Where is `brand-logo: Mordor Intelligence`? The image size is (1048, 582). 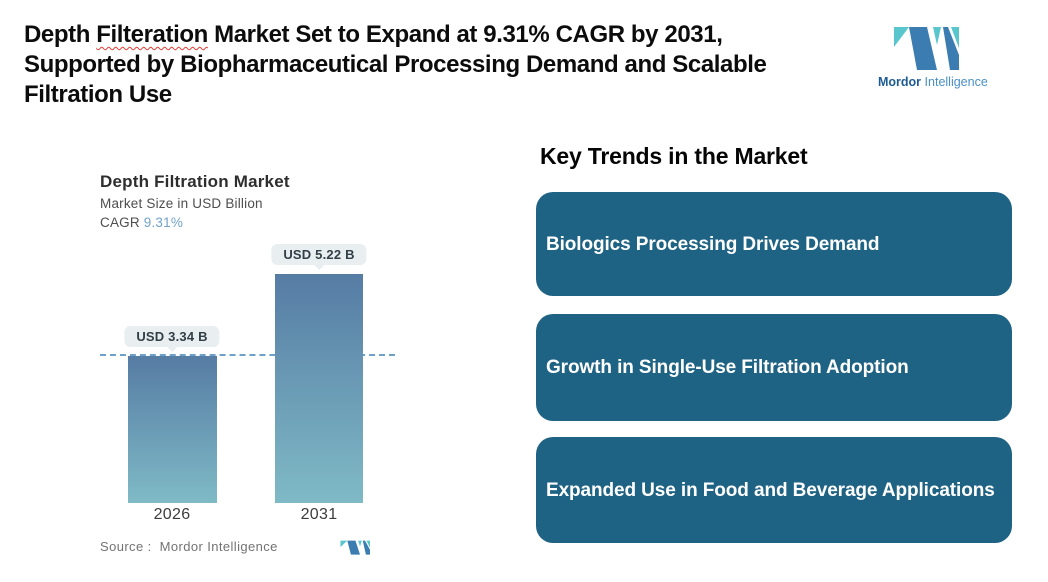 brand-logo: Mordor Intelligence is located at coordinates (933, 57).